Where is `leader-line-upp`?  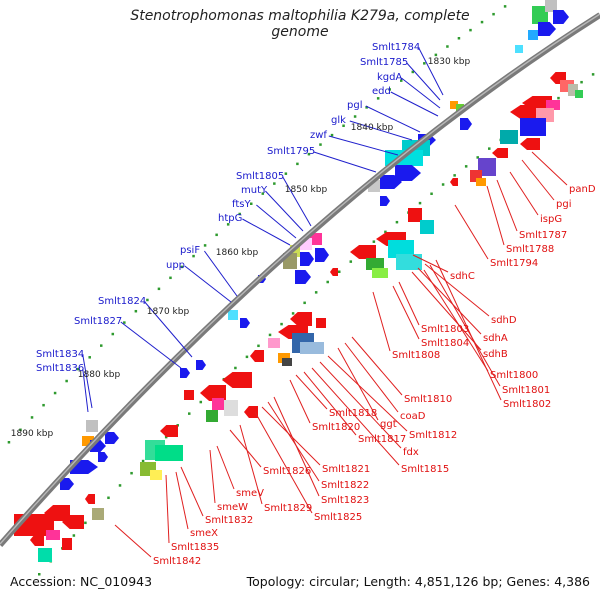
leader-line-upp is located at coordinates (208, 284).